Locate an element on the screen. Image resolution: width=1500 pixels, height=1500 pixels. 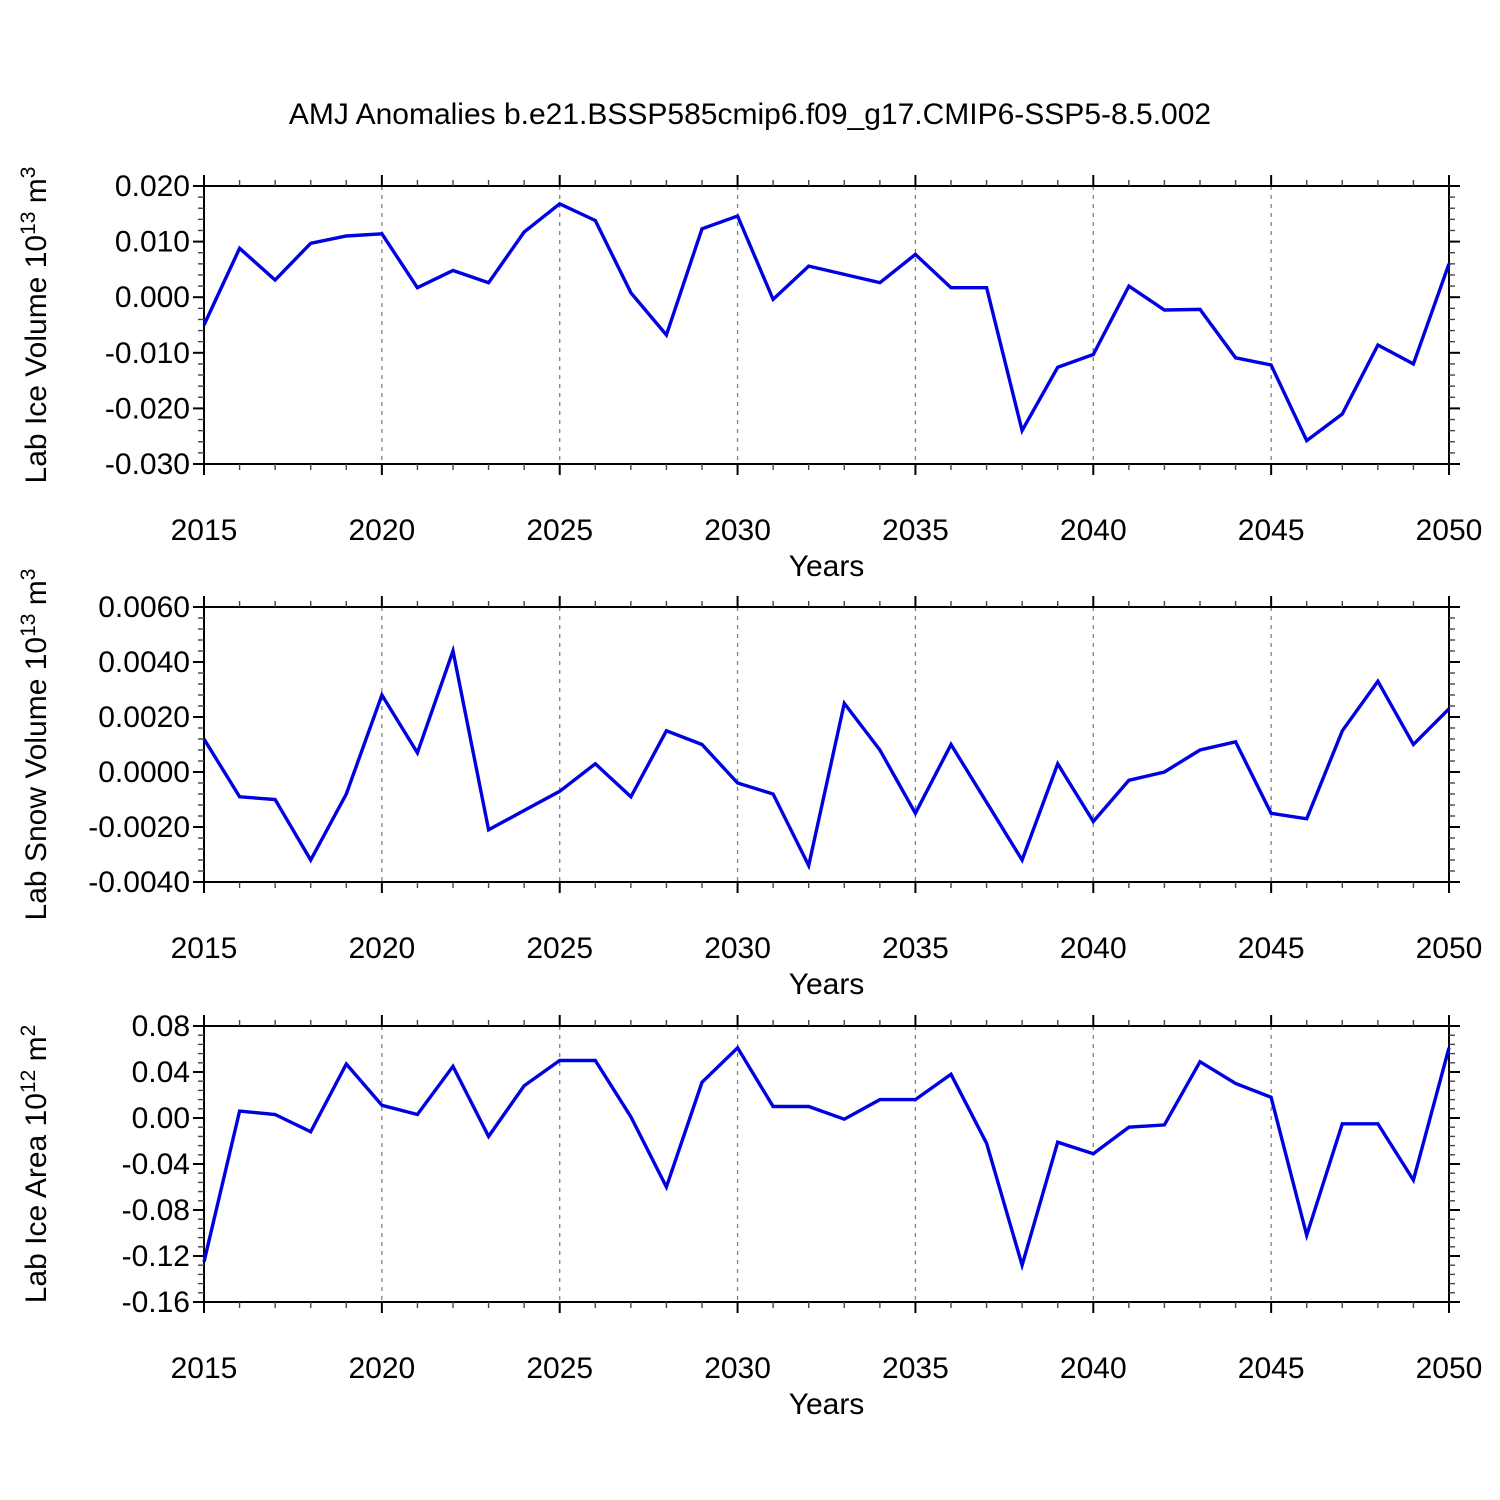
y-tick-label: -0.12 is located at coordinates (156, 1256).